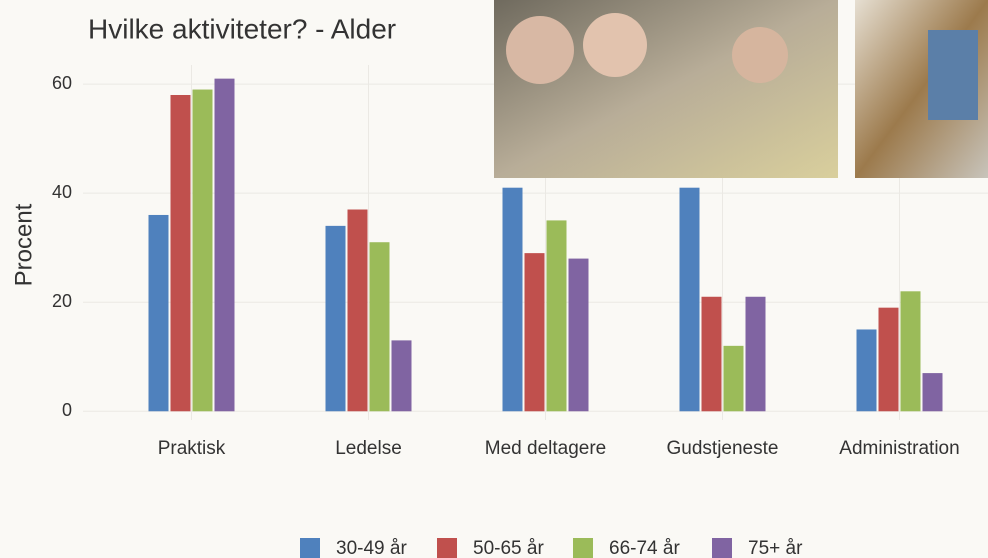  Describe the element at coordinates (899, 448) in the screenshot. I see `x-tick-label: Administration` at that location.